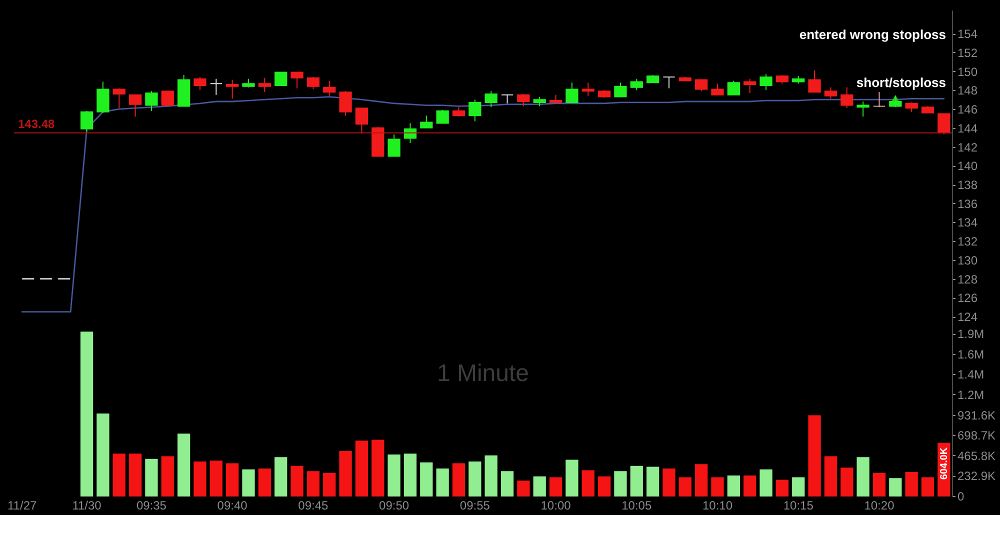 This screenshot has width=1000, height=545. I want to click on y-tick-label: 128, so click(968, 279).